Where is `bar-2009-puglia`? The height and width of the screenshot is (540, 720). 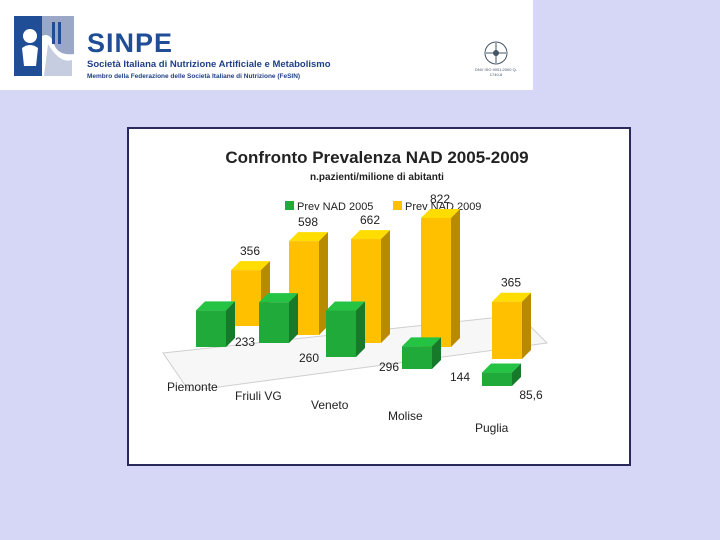 bar-2009-puglia is located at coordinates (507, 330).